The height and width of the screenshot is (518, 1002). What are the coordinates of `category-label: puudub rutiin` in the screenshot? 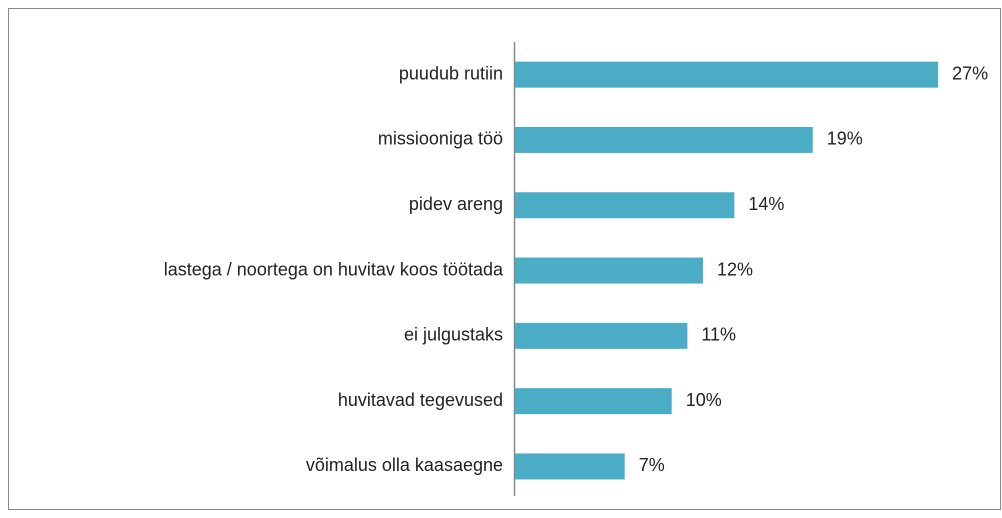 It's located at (451, 73).